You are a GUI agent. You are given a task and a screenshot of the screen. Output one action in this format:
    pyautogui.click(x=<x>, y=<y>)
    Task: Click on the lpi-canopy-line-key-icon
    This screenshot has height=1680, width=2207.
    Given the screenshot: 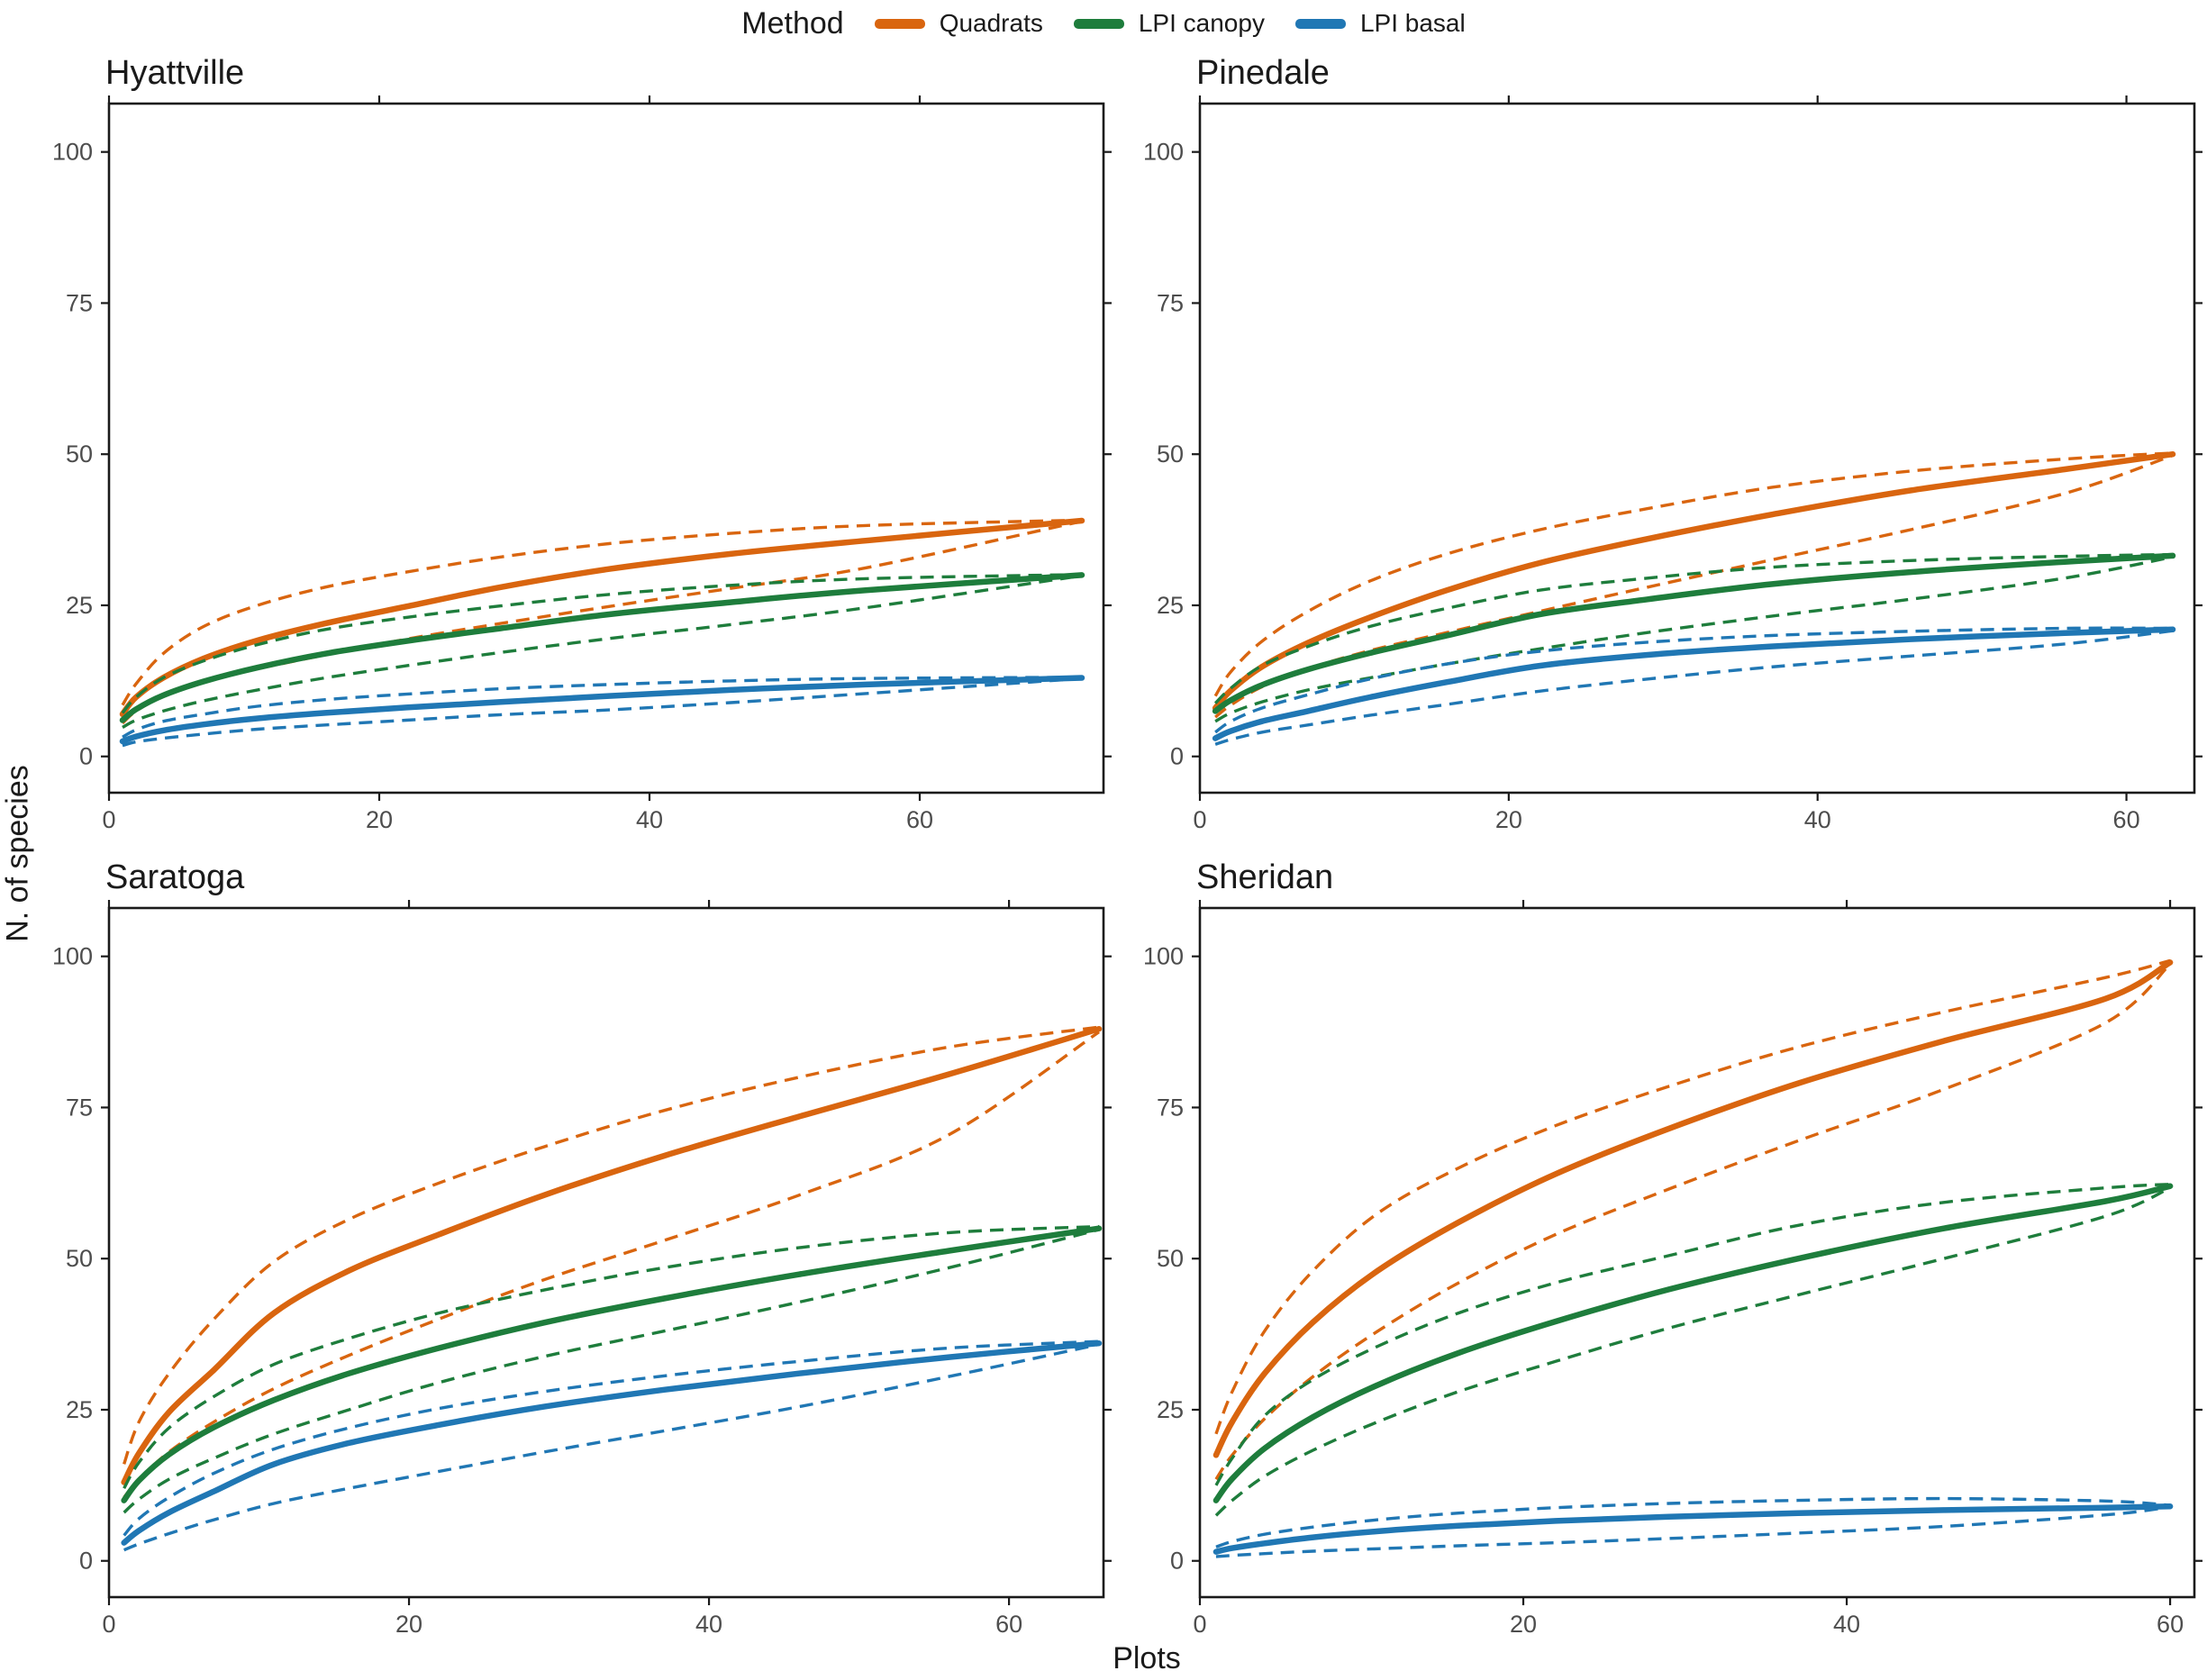 What is the action you would take?
    pyautogui.click(x=1098, y=24)
    